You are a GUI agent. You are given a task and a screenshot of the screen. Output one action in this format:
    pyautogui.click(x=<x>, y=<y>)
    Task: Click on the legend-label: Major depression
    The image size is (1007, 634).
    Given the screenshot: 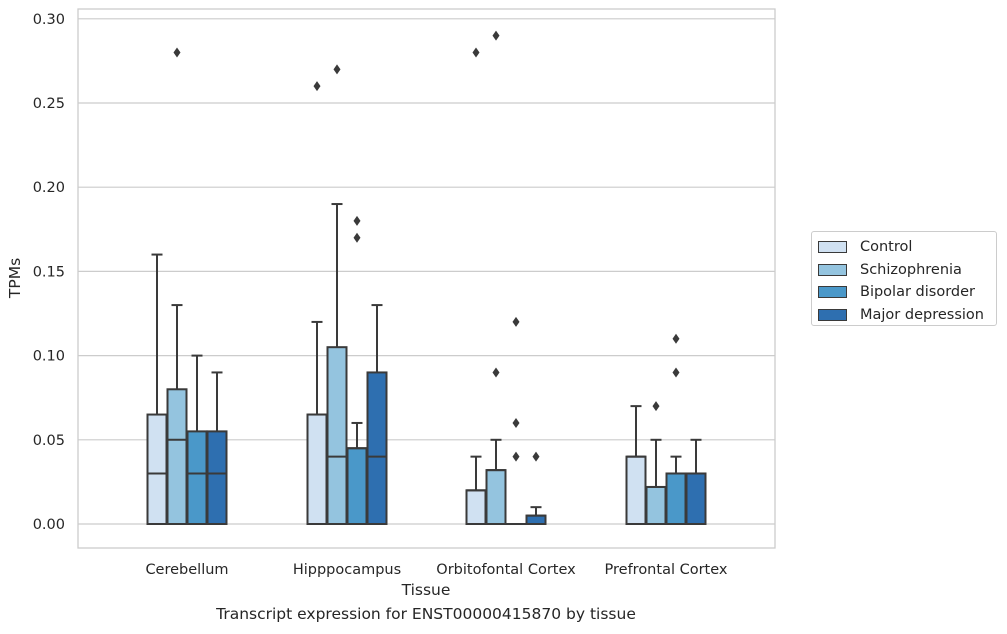 What is the action you would take?
    pyautogui.click(x=922, y=314)
    